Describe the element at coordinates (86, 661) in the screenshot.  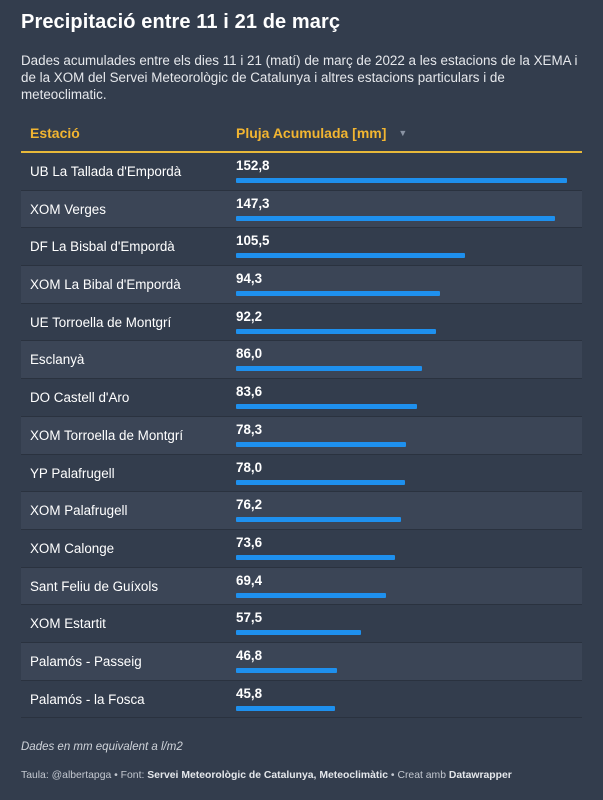
I see `station-name: Palamós - Passeig` at that location.